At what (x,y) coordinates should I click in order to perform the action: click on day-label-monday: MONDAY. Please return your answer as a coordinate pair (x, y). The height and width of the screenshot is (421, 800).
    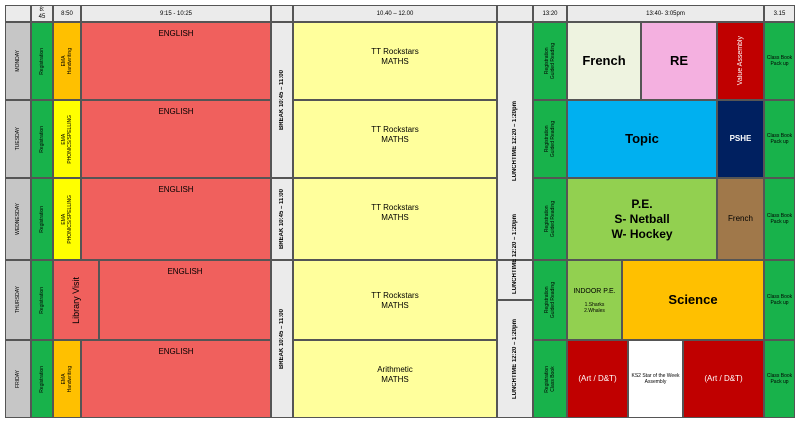
    Looking at the image, I should click on (18, 61).